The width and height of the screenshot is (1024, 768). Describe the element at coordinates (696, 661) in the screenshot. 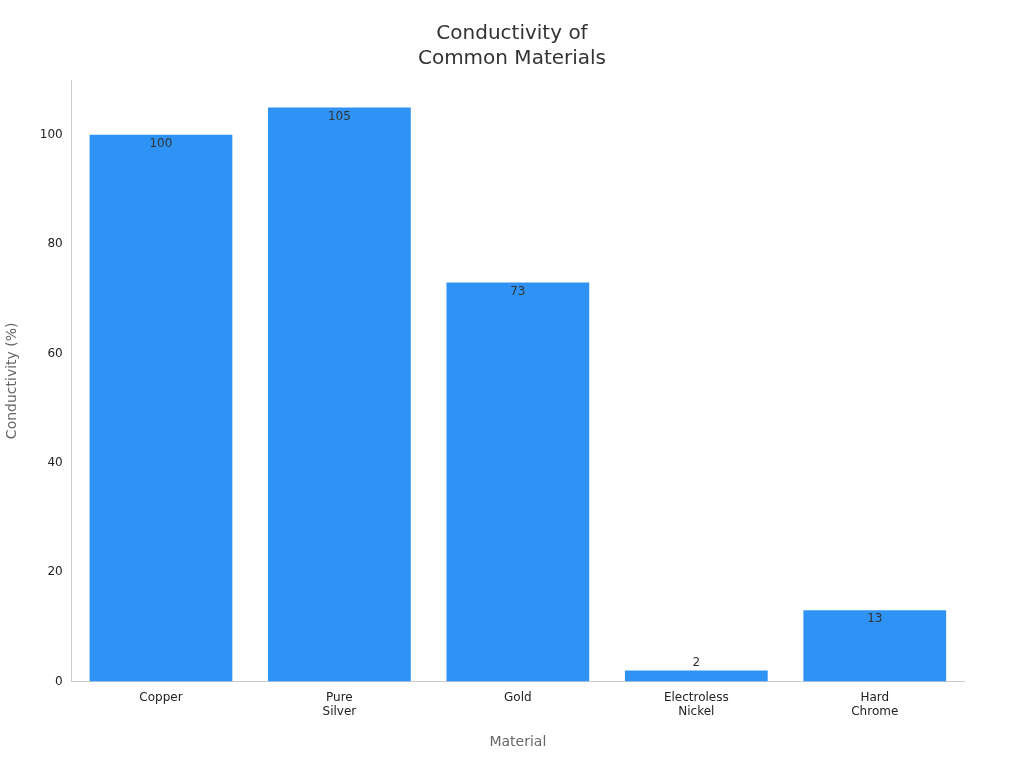

I see `data-label: 2` at that location.